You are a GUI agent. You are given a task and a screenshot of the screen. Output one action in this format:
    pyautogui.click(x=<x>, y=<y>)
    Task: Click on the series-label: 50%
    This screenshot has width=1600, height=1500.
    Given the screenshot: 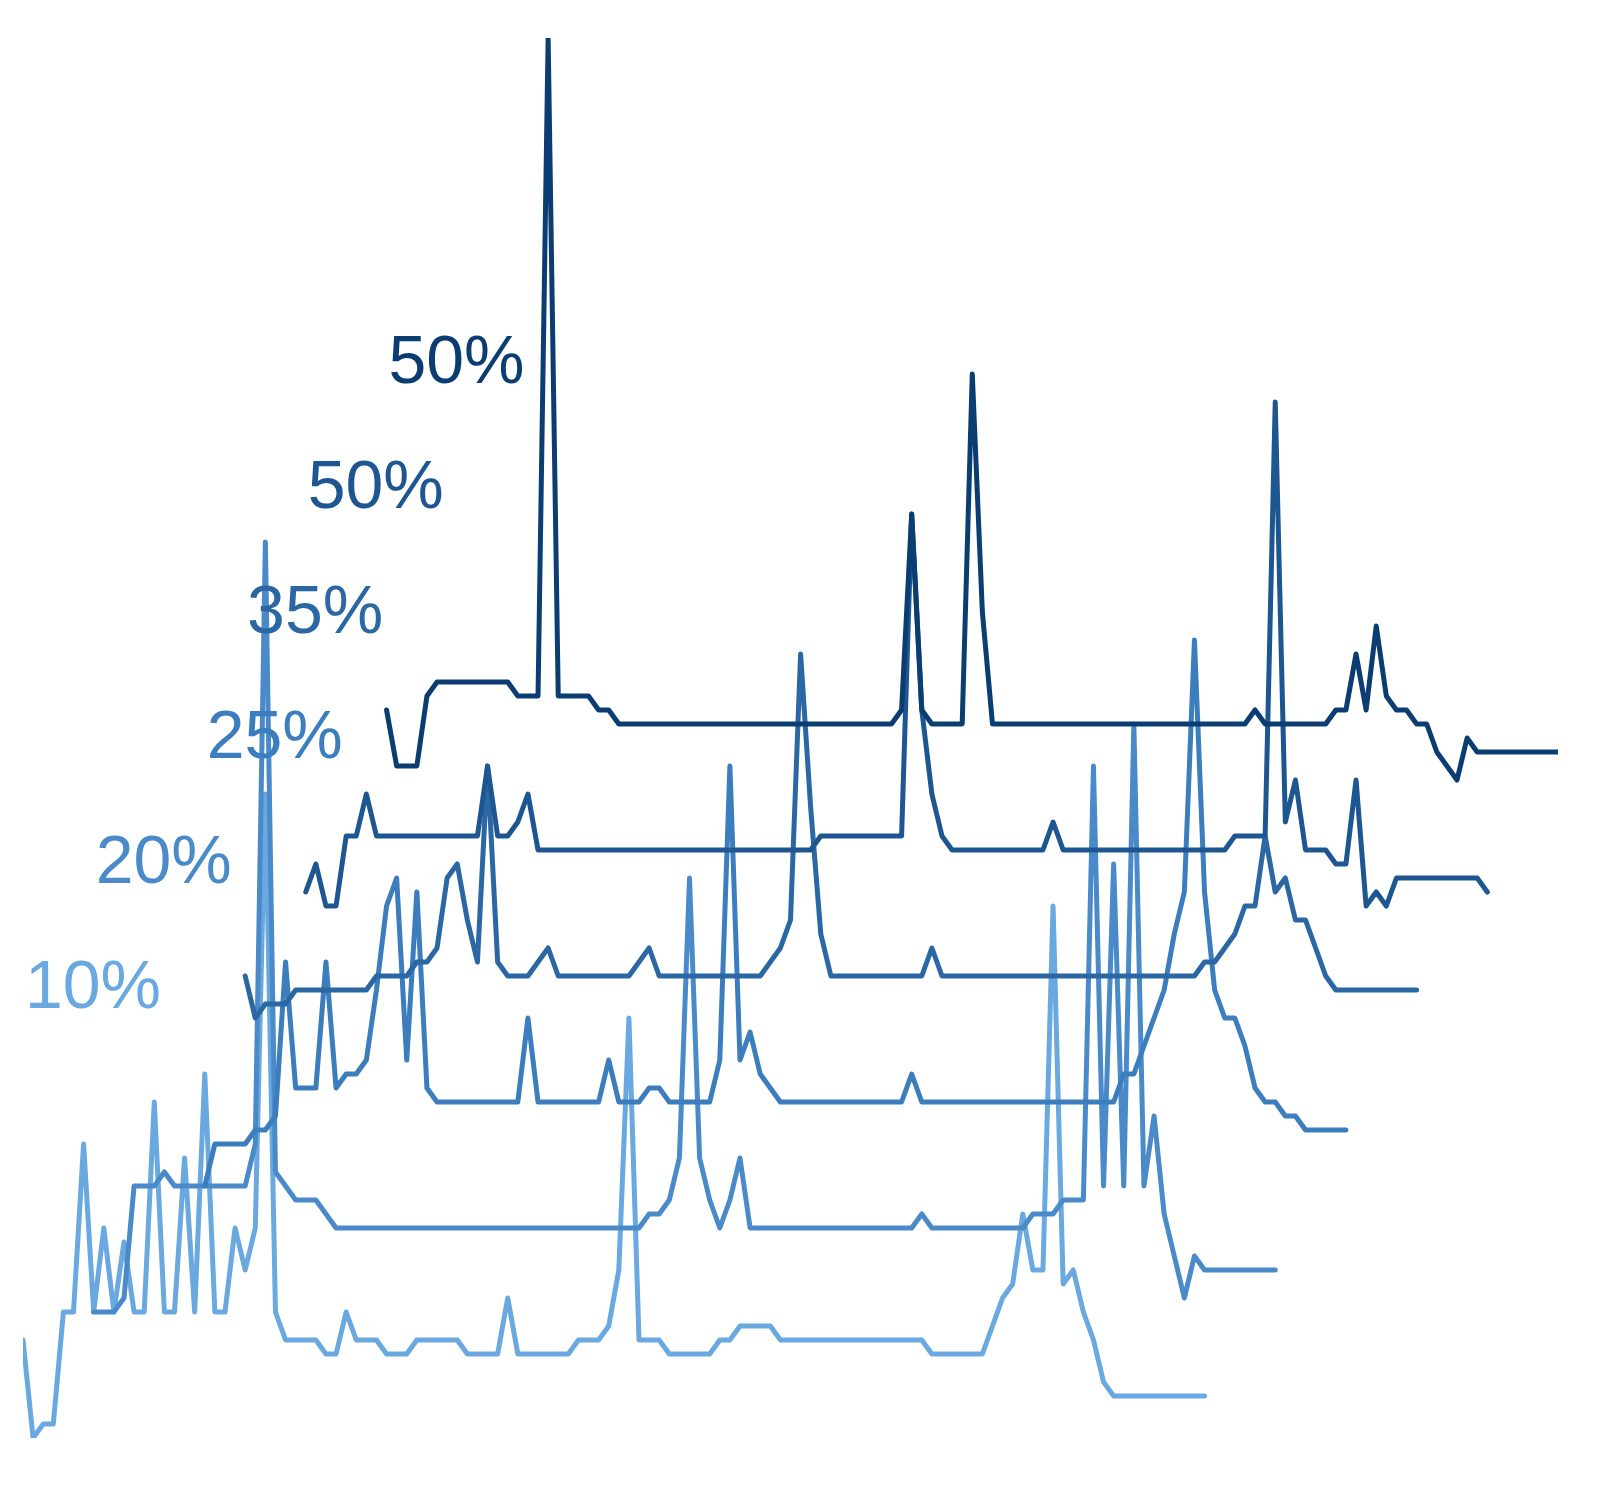 What is the action you would take?
    pyautogui.click(x=456, y=359)
    